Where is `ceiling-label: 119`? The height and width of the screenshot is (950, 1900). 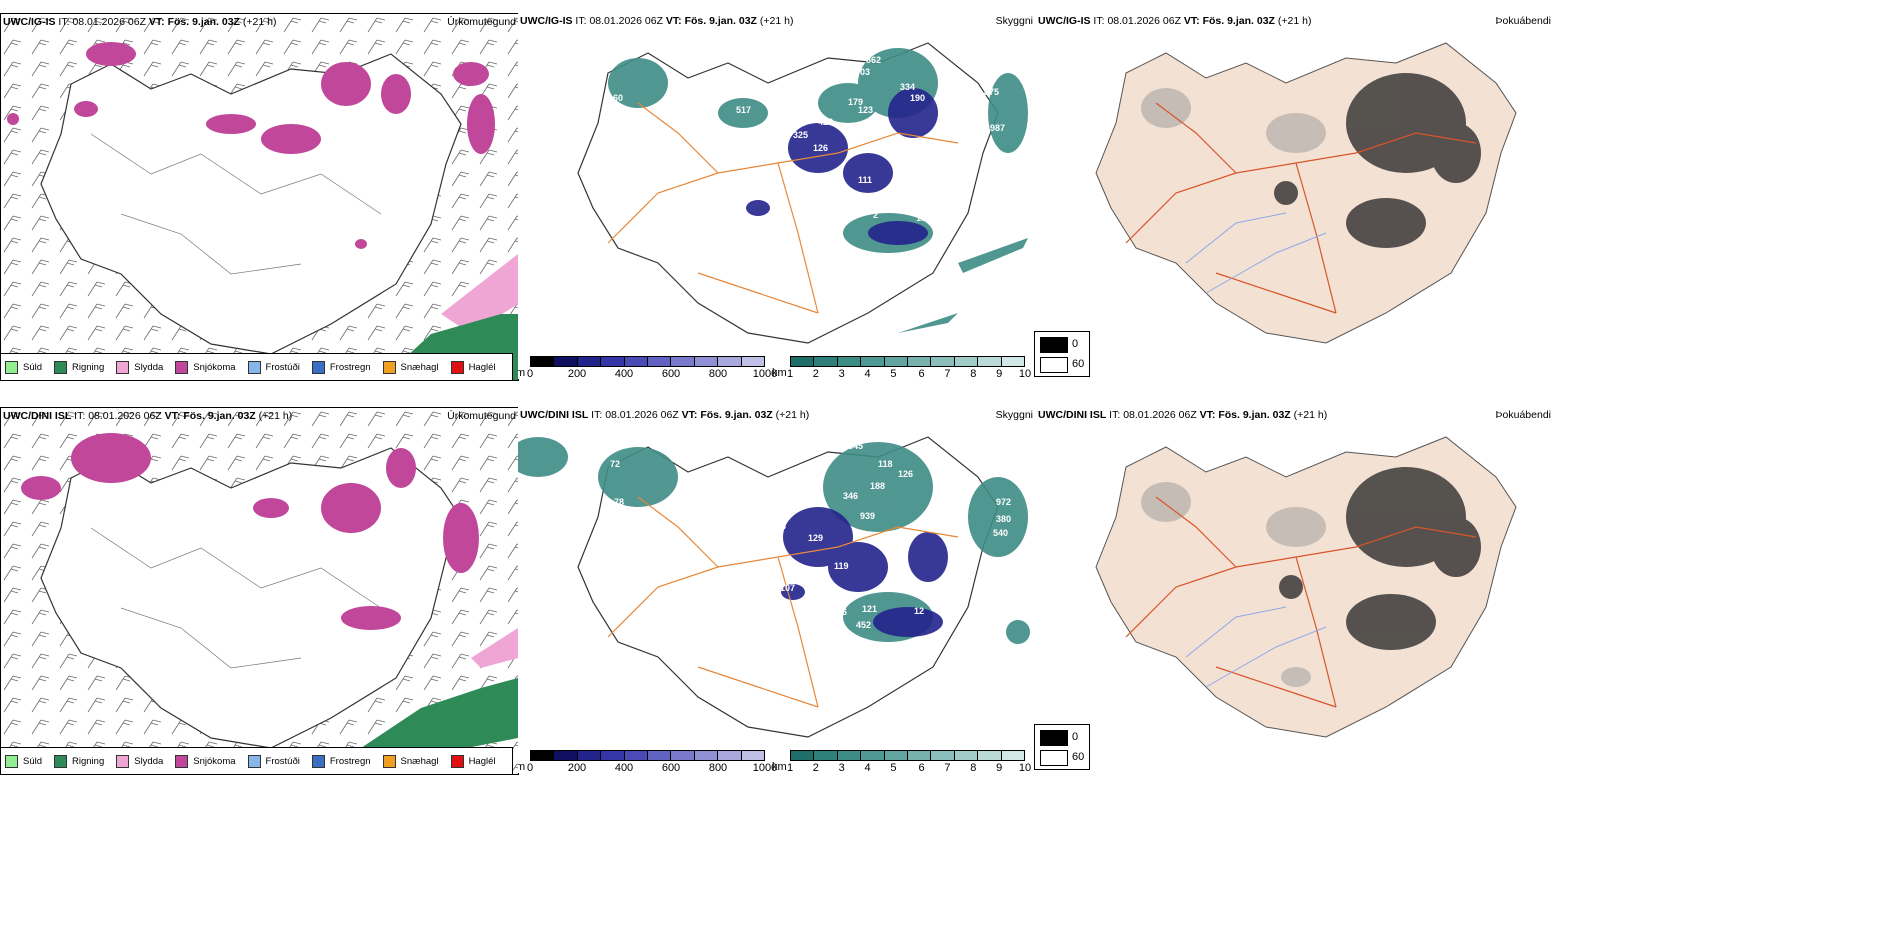 ceiling-label: 119 is located at coordinates (841, 566).